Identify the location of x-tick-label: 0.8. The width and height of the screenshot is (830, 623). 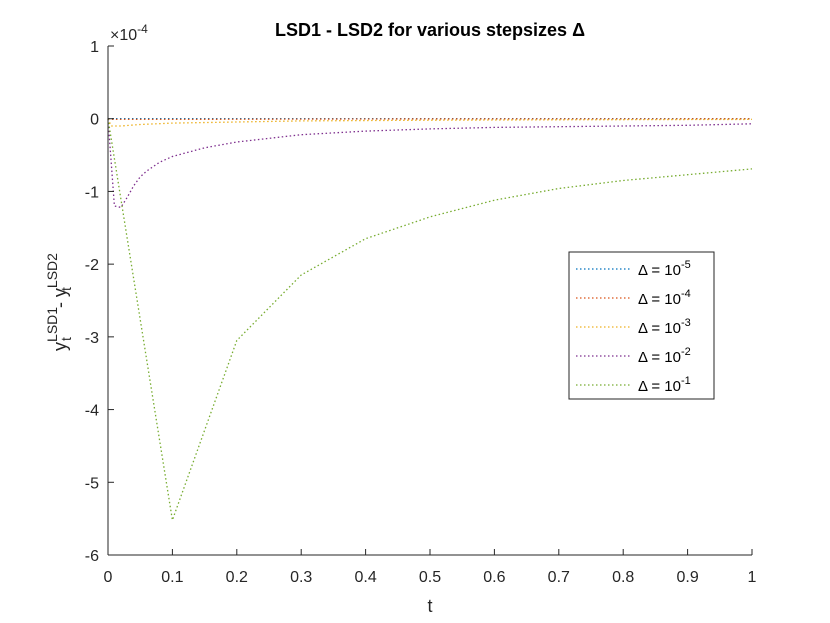
(623, 577).